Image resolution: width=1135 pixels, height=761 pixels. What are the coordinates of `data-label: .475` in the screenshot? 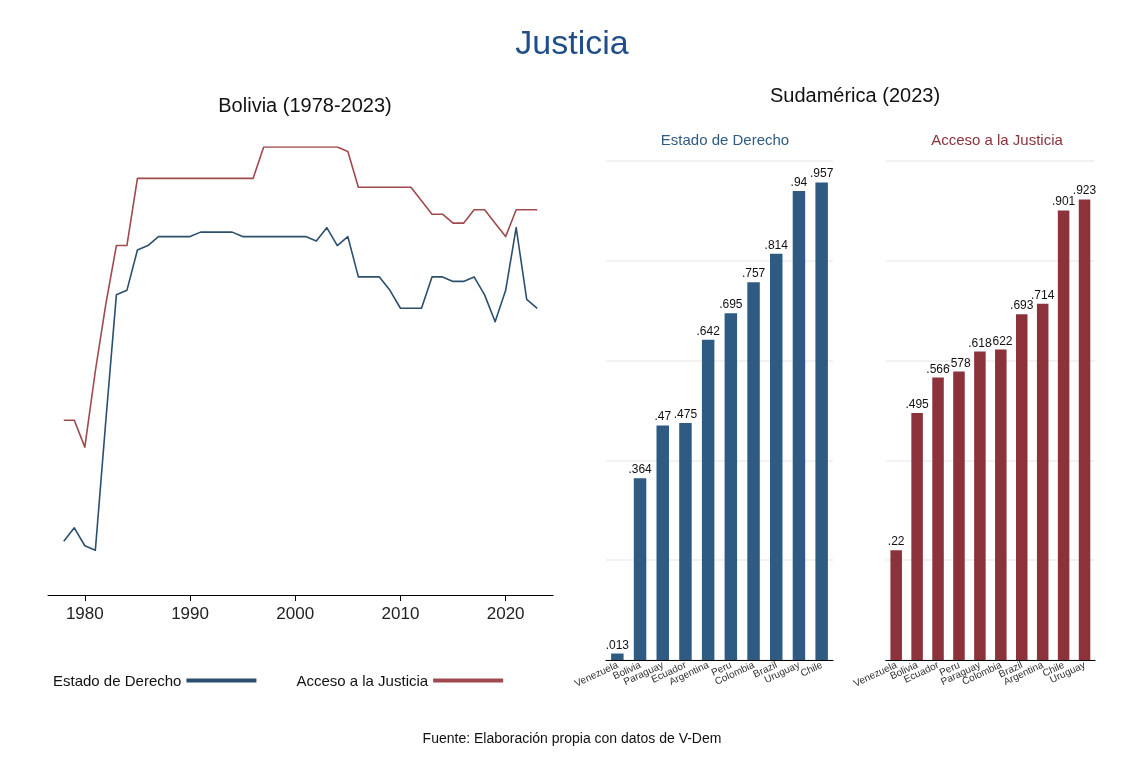 It's located at (685, 413).